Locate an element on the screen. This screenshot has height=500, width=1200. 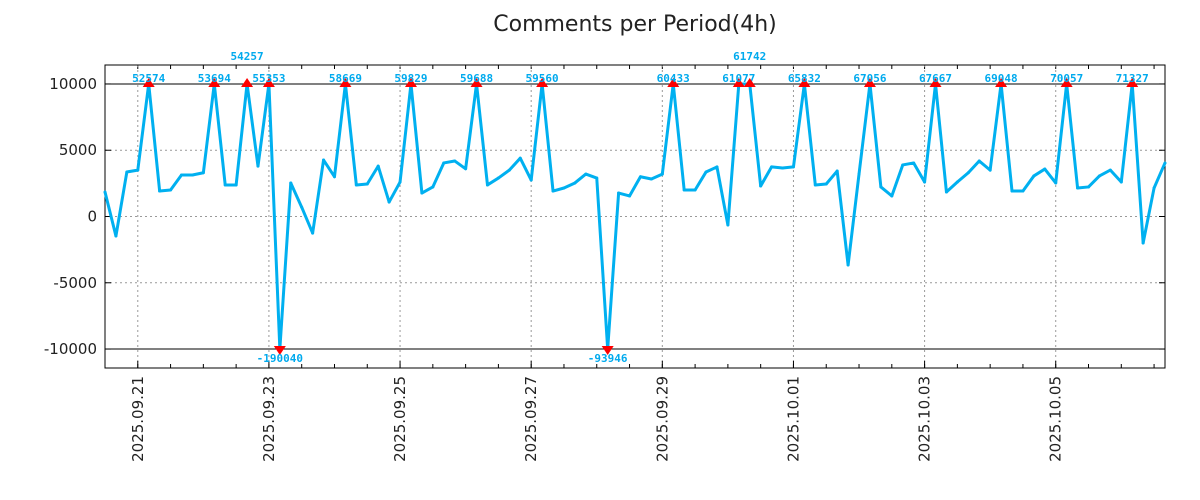
y-tick-label: 10000 is located at coordinates (73, 84).